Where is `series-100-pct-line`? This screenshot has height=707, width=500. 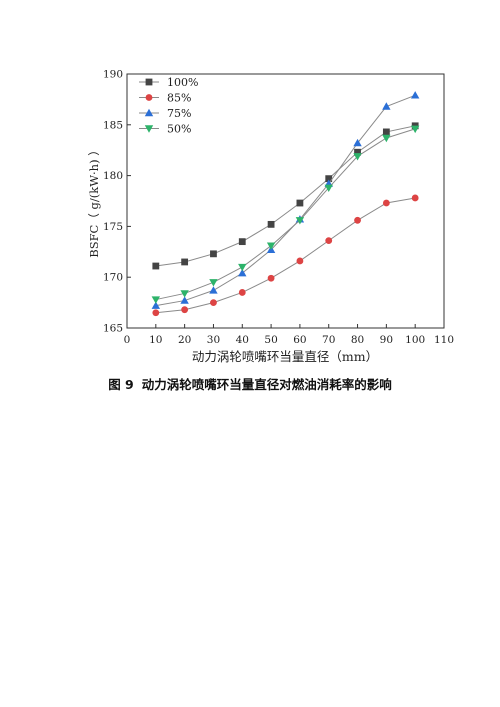 series-100-pct-line is located at coordinates (285, 196).